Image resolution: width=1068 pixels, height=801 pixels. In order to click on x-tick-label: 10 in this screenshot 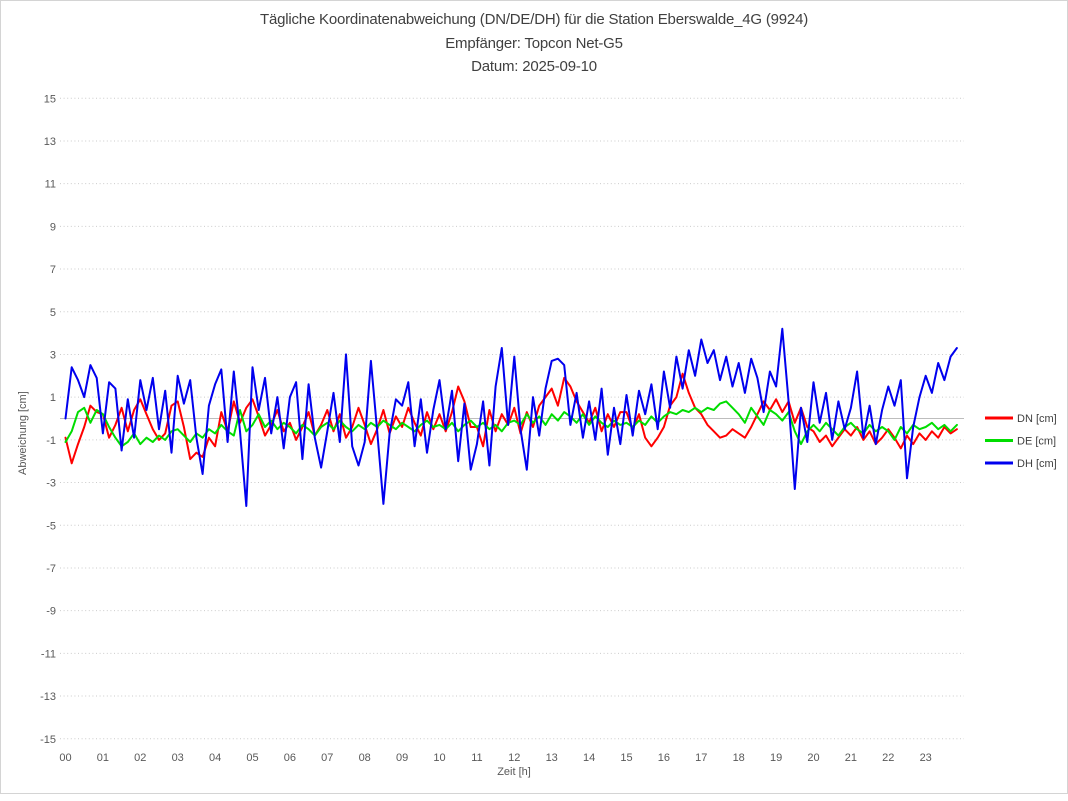, I will do `click(439, 758)`.